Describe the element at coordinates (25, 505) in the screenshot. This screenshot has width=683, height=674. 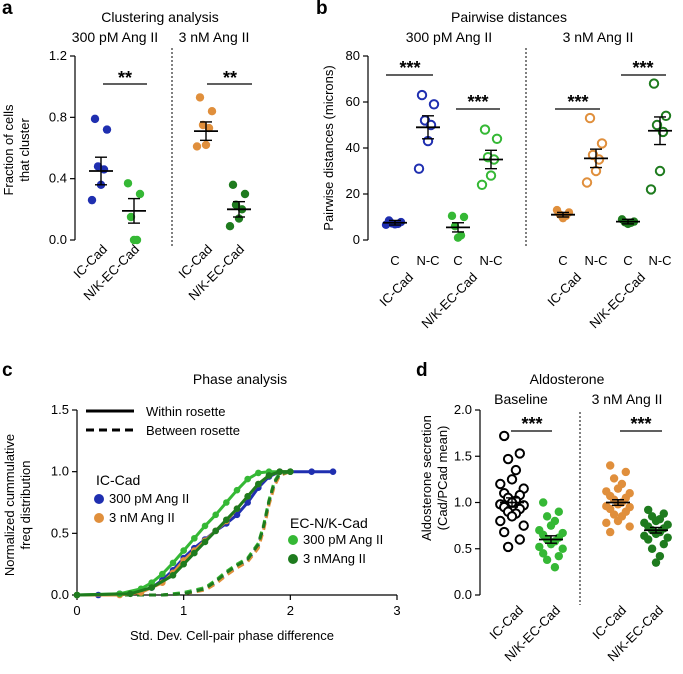
I see `panel-c-ylabel-line2: freq distribution` at that location.